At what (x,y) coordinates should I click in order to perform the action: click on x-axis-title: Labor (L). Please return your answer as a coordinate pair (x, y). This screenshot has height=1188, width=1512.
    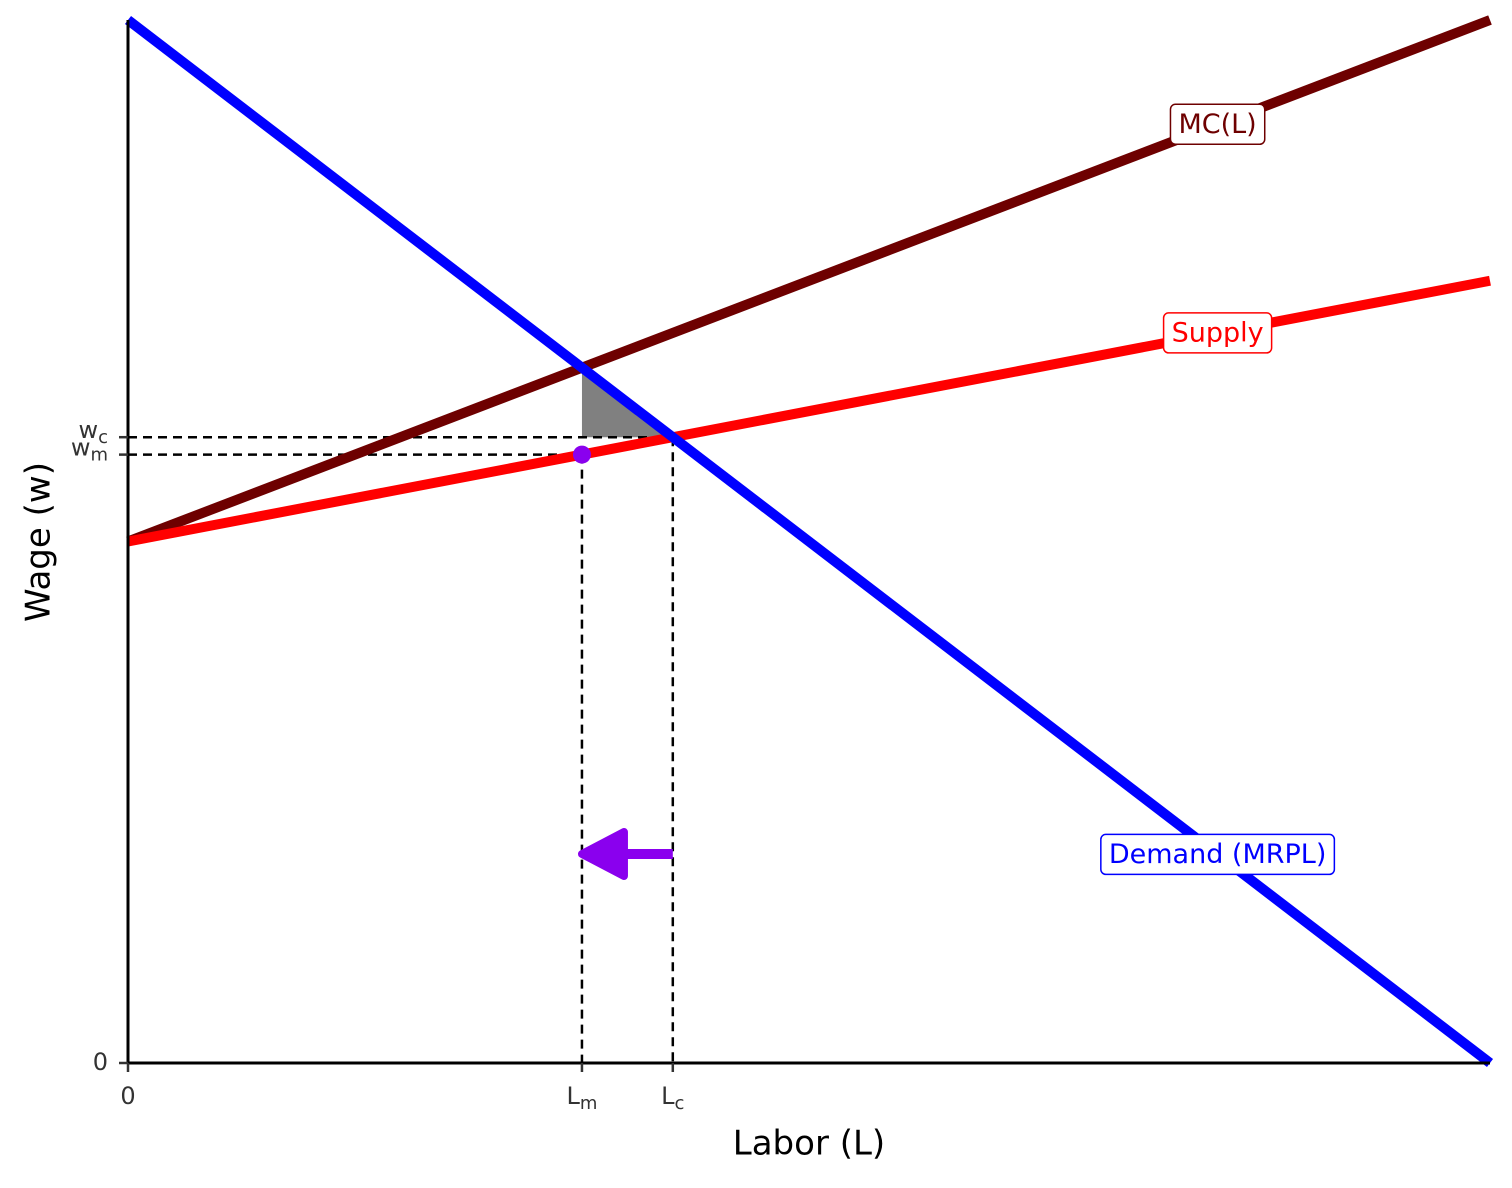
    Looking at the image, I should click on (809, 1144).